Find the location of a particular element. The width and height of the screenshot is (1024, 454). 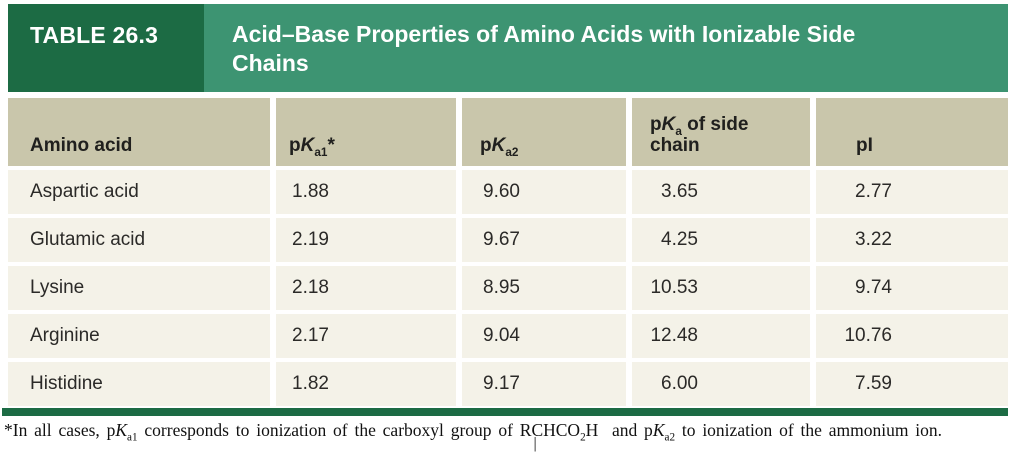

pka1-value: 1.88 is located at coordinates (366, 192).